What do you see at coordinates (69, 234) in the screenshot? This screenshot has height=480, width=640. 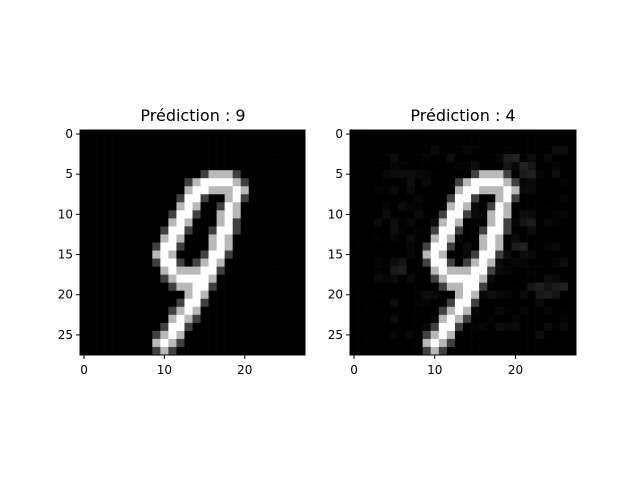 I see `y-ticks-original: 0 5 10 15 20 25` at bounding box center [69, 234].